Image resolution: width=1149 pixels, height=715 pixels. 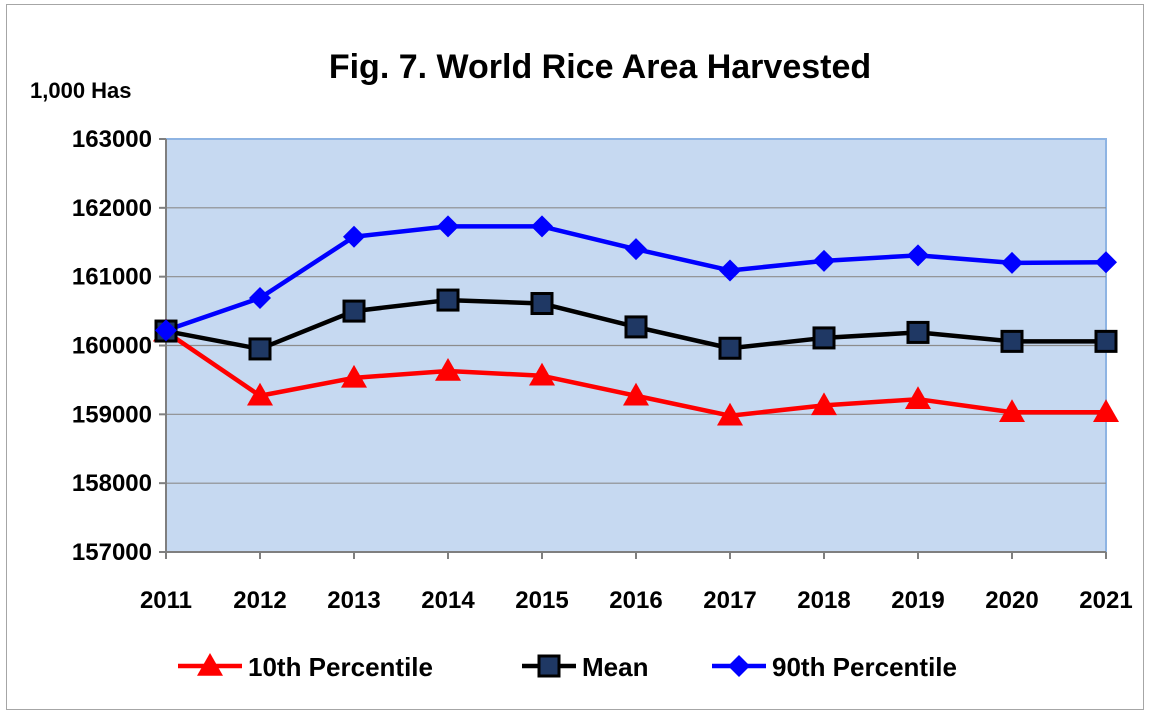 What do you see at coordinates (567, 667) in the screenshot?
I see `legend: 10th Percentile Mean 90th Percentile` at bounding box center [567, 667].